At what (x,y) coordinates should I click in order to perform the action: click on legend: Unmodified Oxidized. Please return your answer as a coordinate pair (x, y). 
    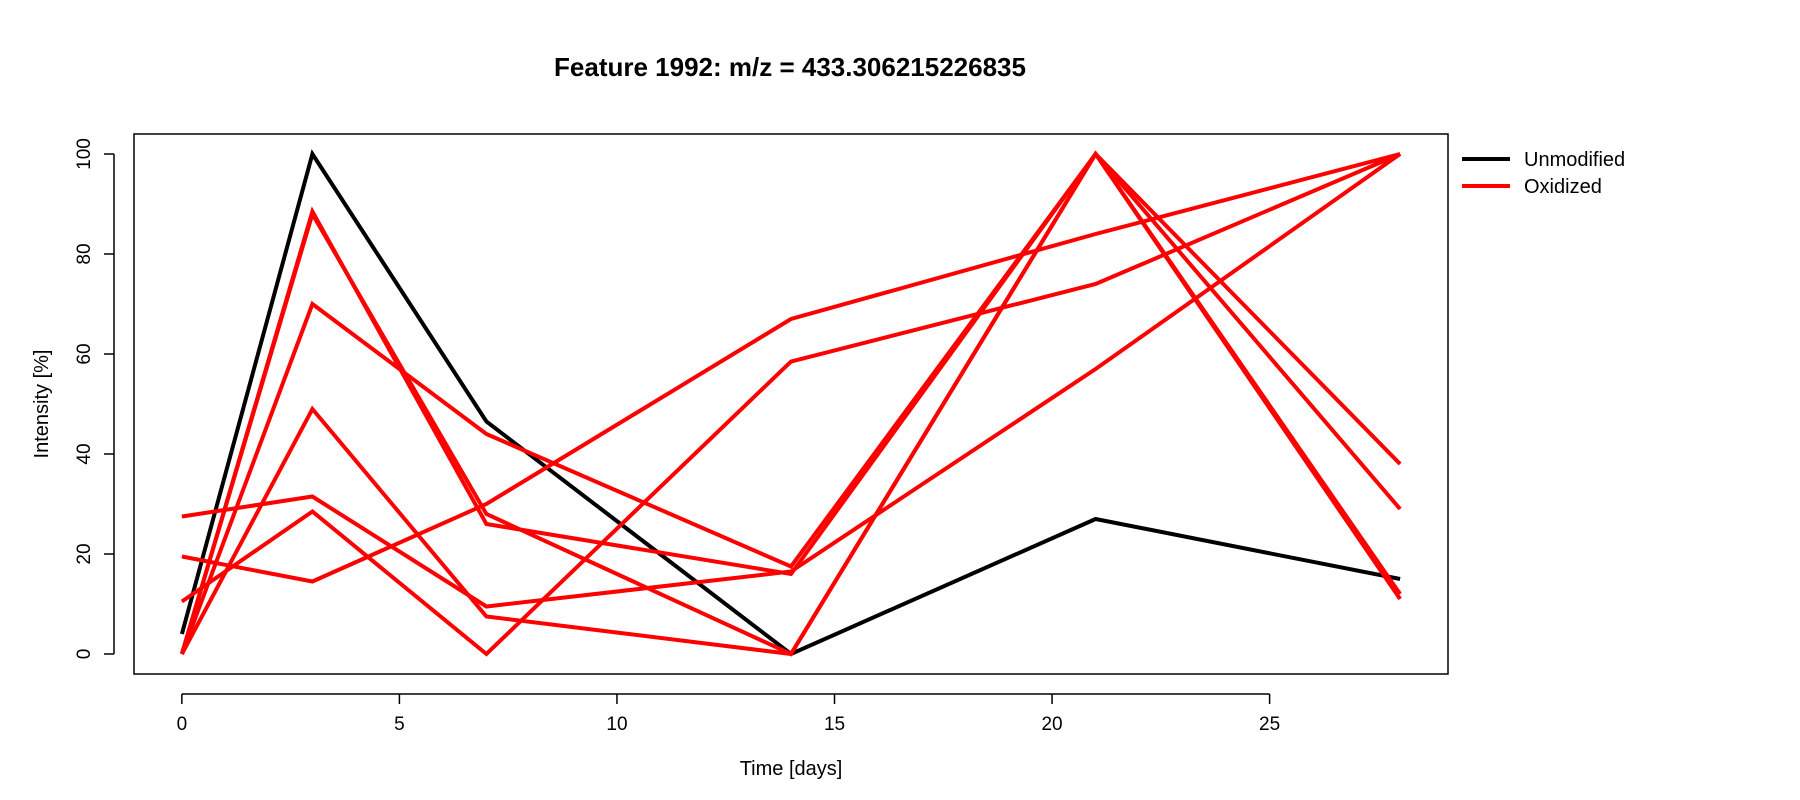
    Looking at the image, I should click on (1543, 173).